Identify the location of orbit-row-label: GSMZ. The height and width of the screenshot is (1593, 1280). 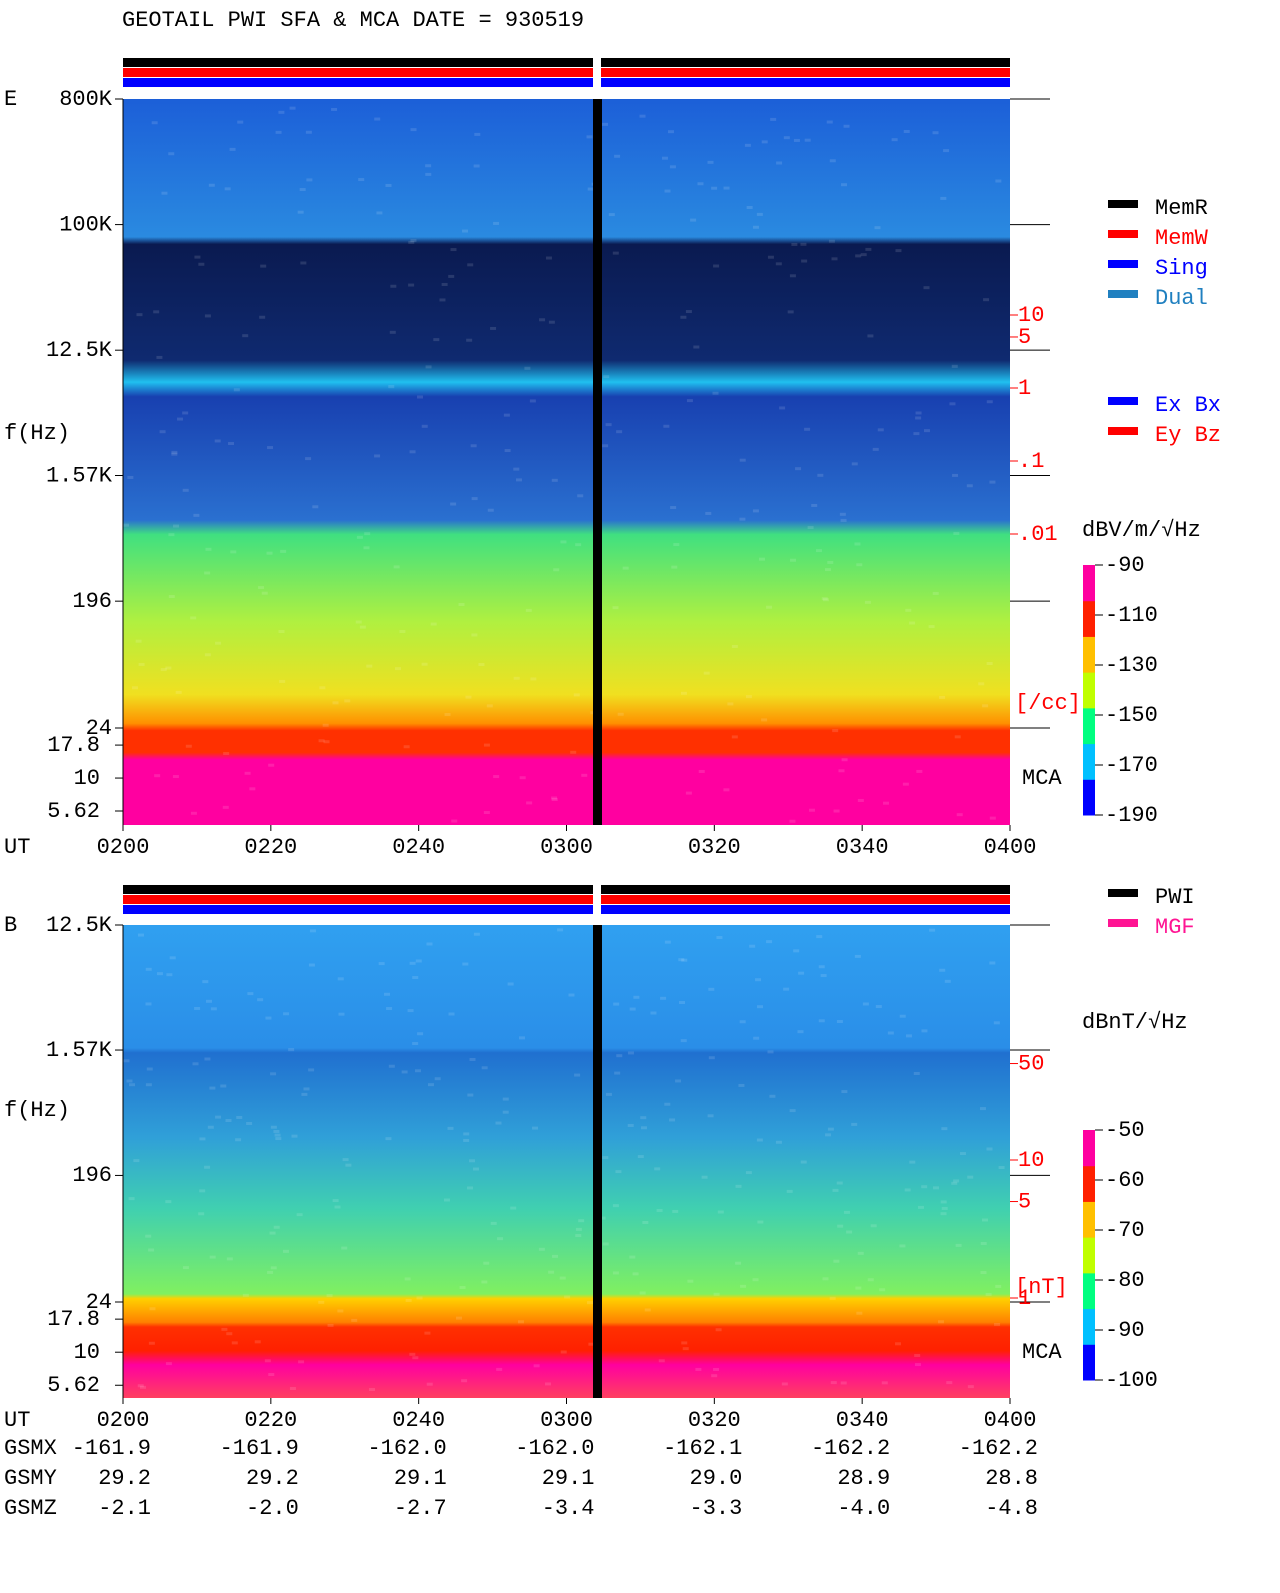
(30, 1508).